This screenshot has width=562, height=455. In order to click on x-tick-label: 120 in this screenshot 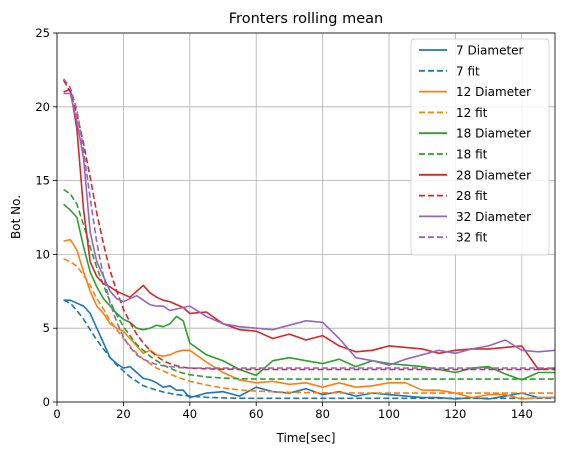, I will do `click(455, 414)`.